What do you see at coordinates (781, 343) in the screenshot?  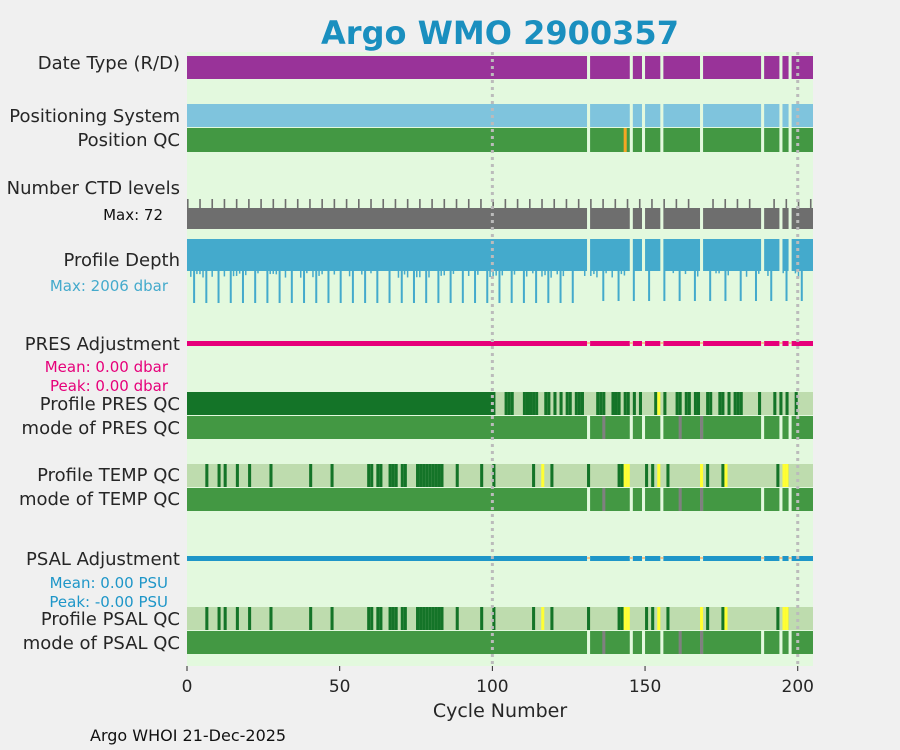 I see `pres-adjustment-gap` at bounding box center [781, 343].